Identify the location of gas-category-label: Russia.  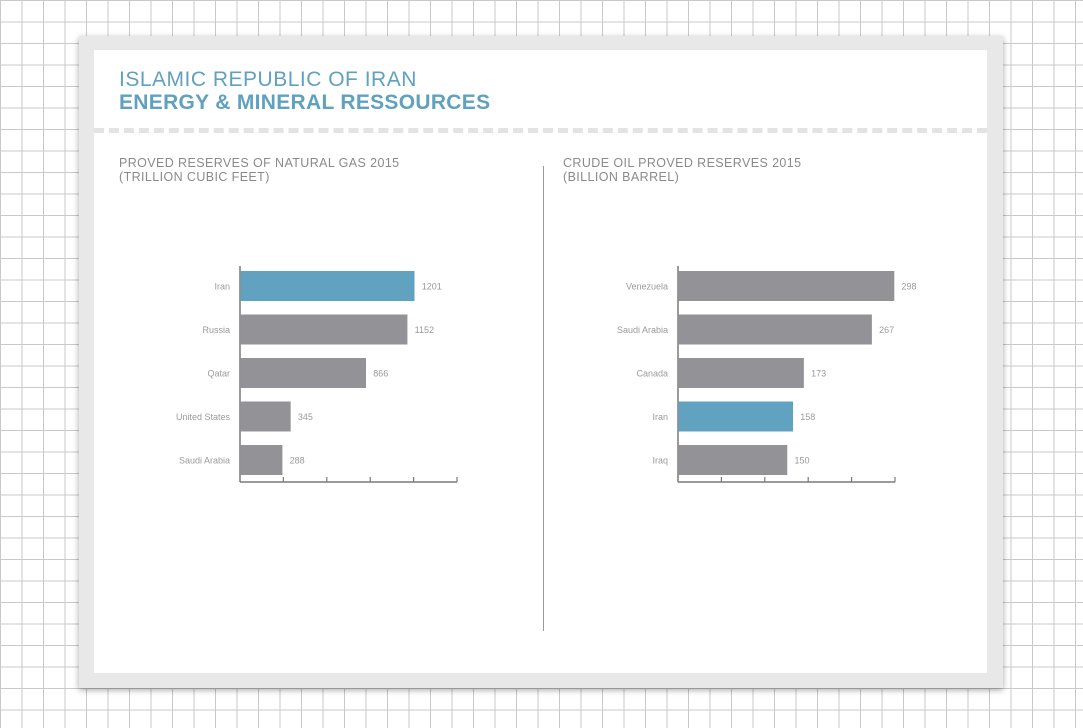
(216, 330).